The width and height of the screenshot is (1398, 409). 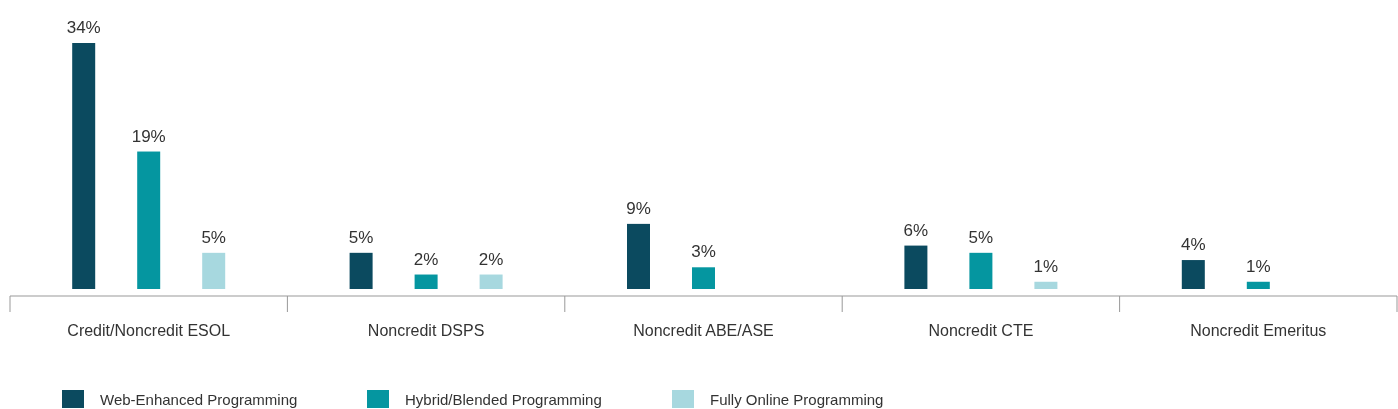 What do you see at coordinates (703, 330) in the screenshot?
I see `x-tick-label: Noncredit ABE/ASE` at bounding box center [703, 330].